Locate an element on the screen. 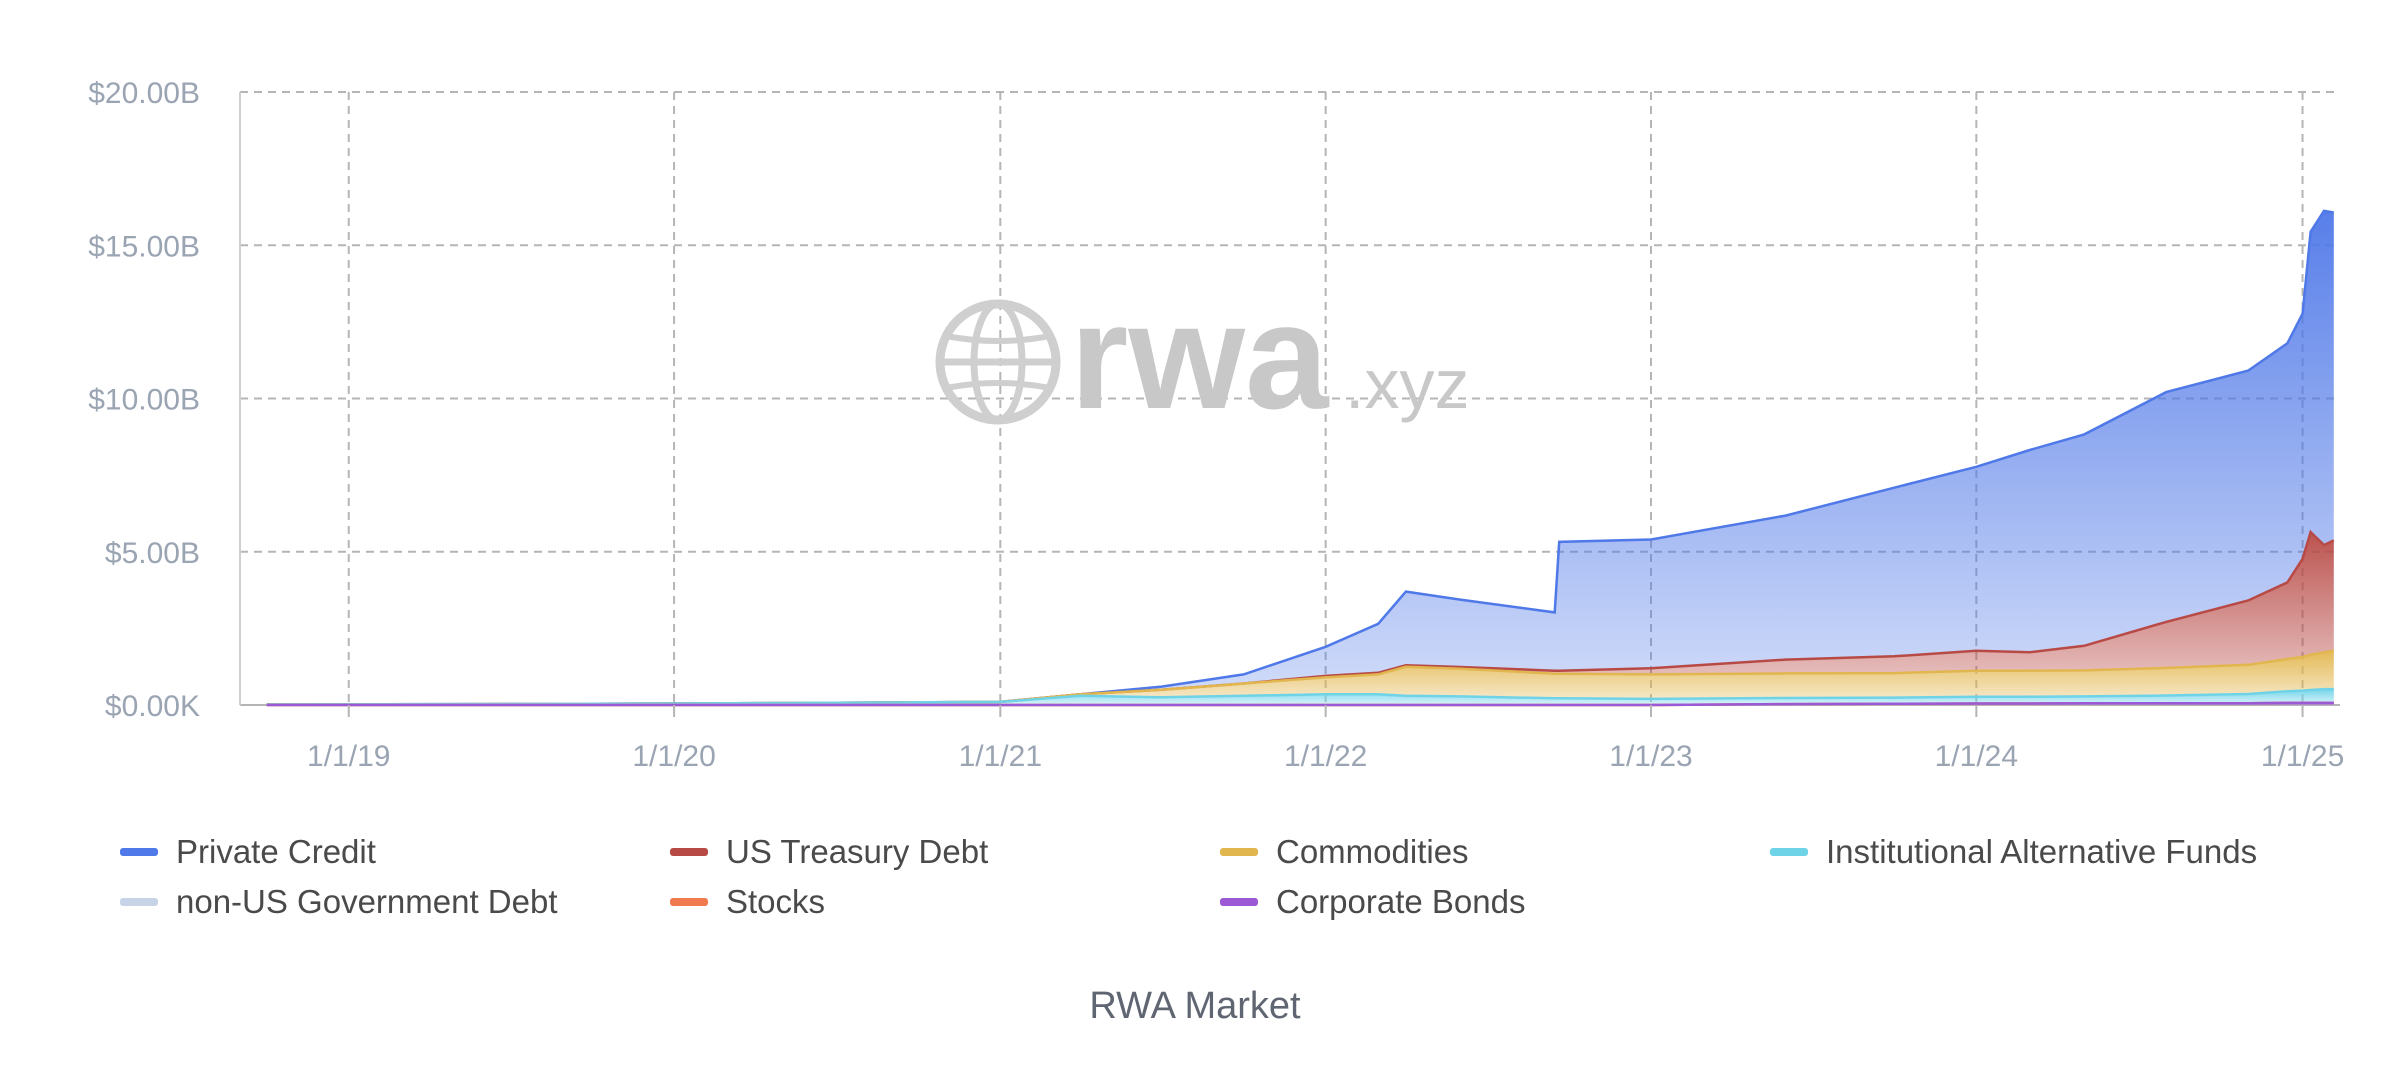  x-tick-label: 1/1/20 is located at coordinates (673, 756).